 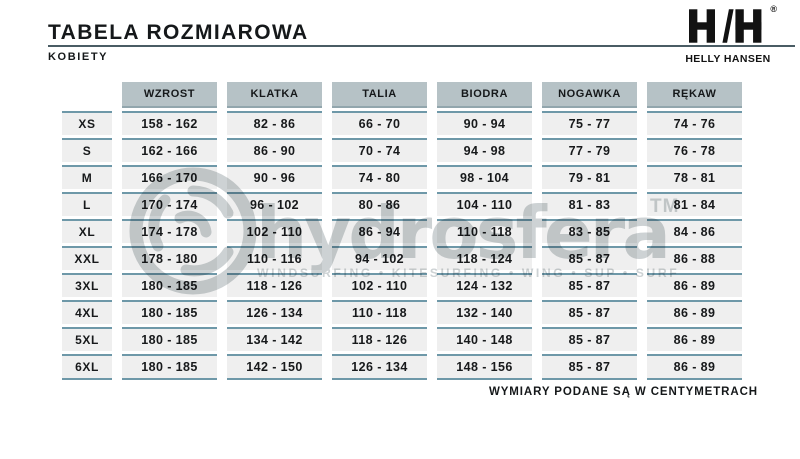 I want to click on value-cell: 96 - 102, so click(x=274, y=204).